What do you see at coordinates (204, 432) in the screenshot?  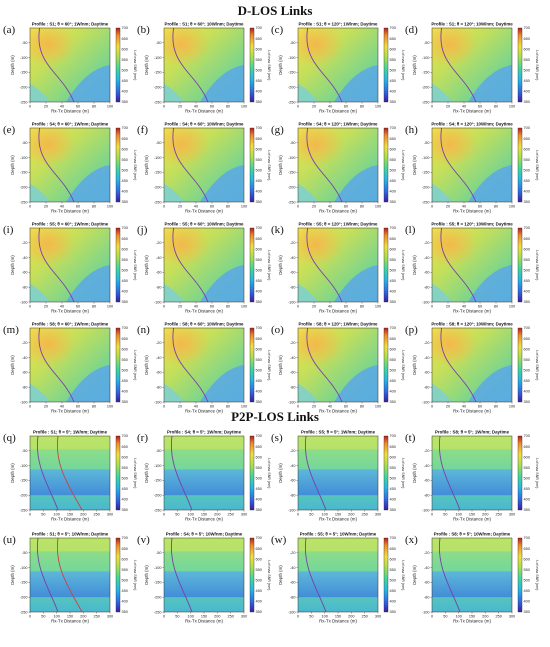 I see `panel-title: Profile : S4; θ = 5°; 1W/nm; Daytime` at bounding box center [204, 432].